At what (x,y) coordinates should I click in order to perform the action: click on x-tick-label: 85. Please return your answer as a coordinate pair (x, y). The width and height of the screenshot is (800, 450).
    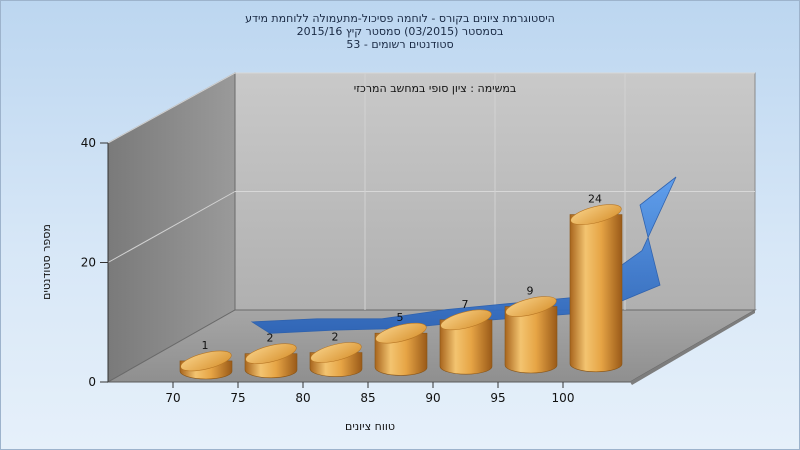
    Looking at the image, I should click on (367, 398).